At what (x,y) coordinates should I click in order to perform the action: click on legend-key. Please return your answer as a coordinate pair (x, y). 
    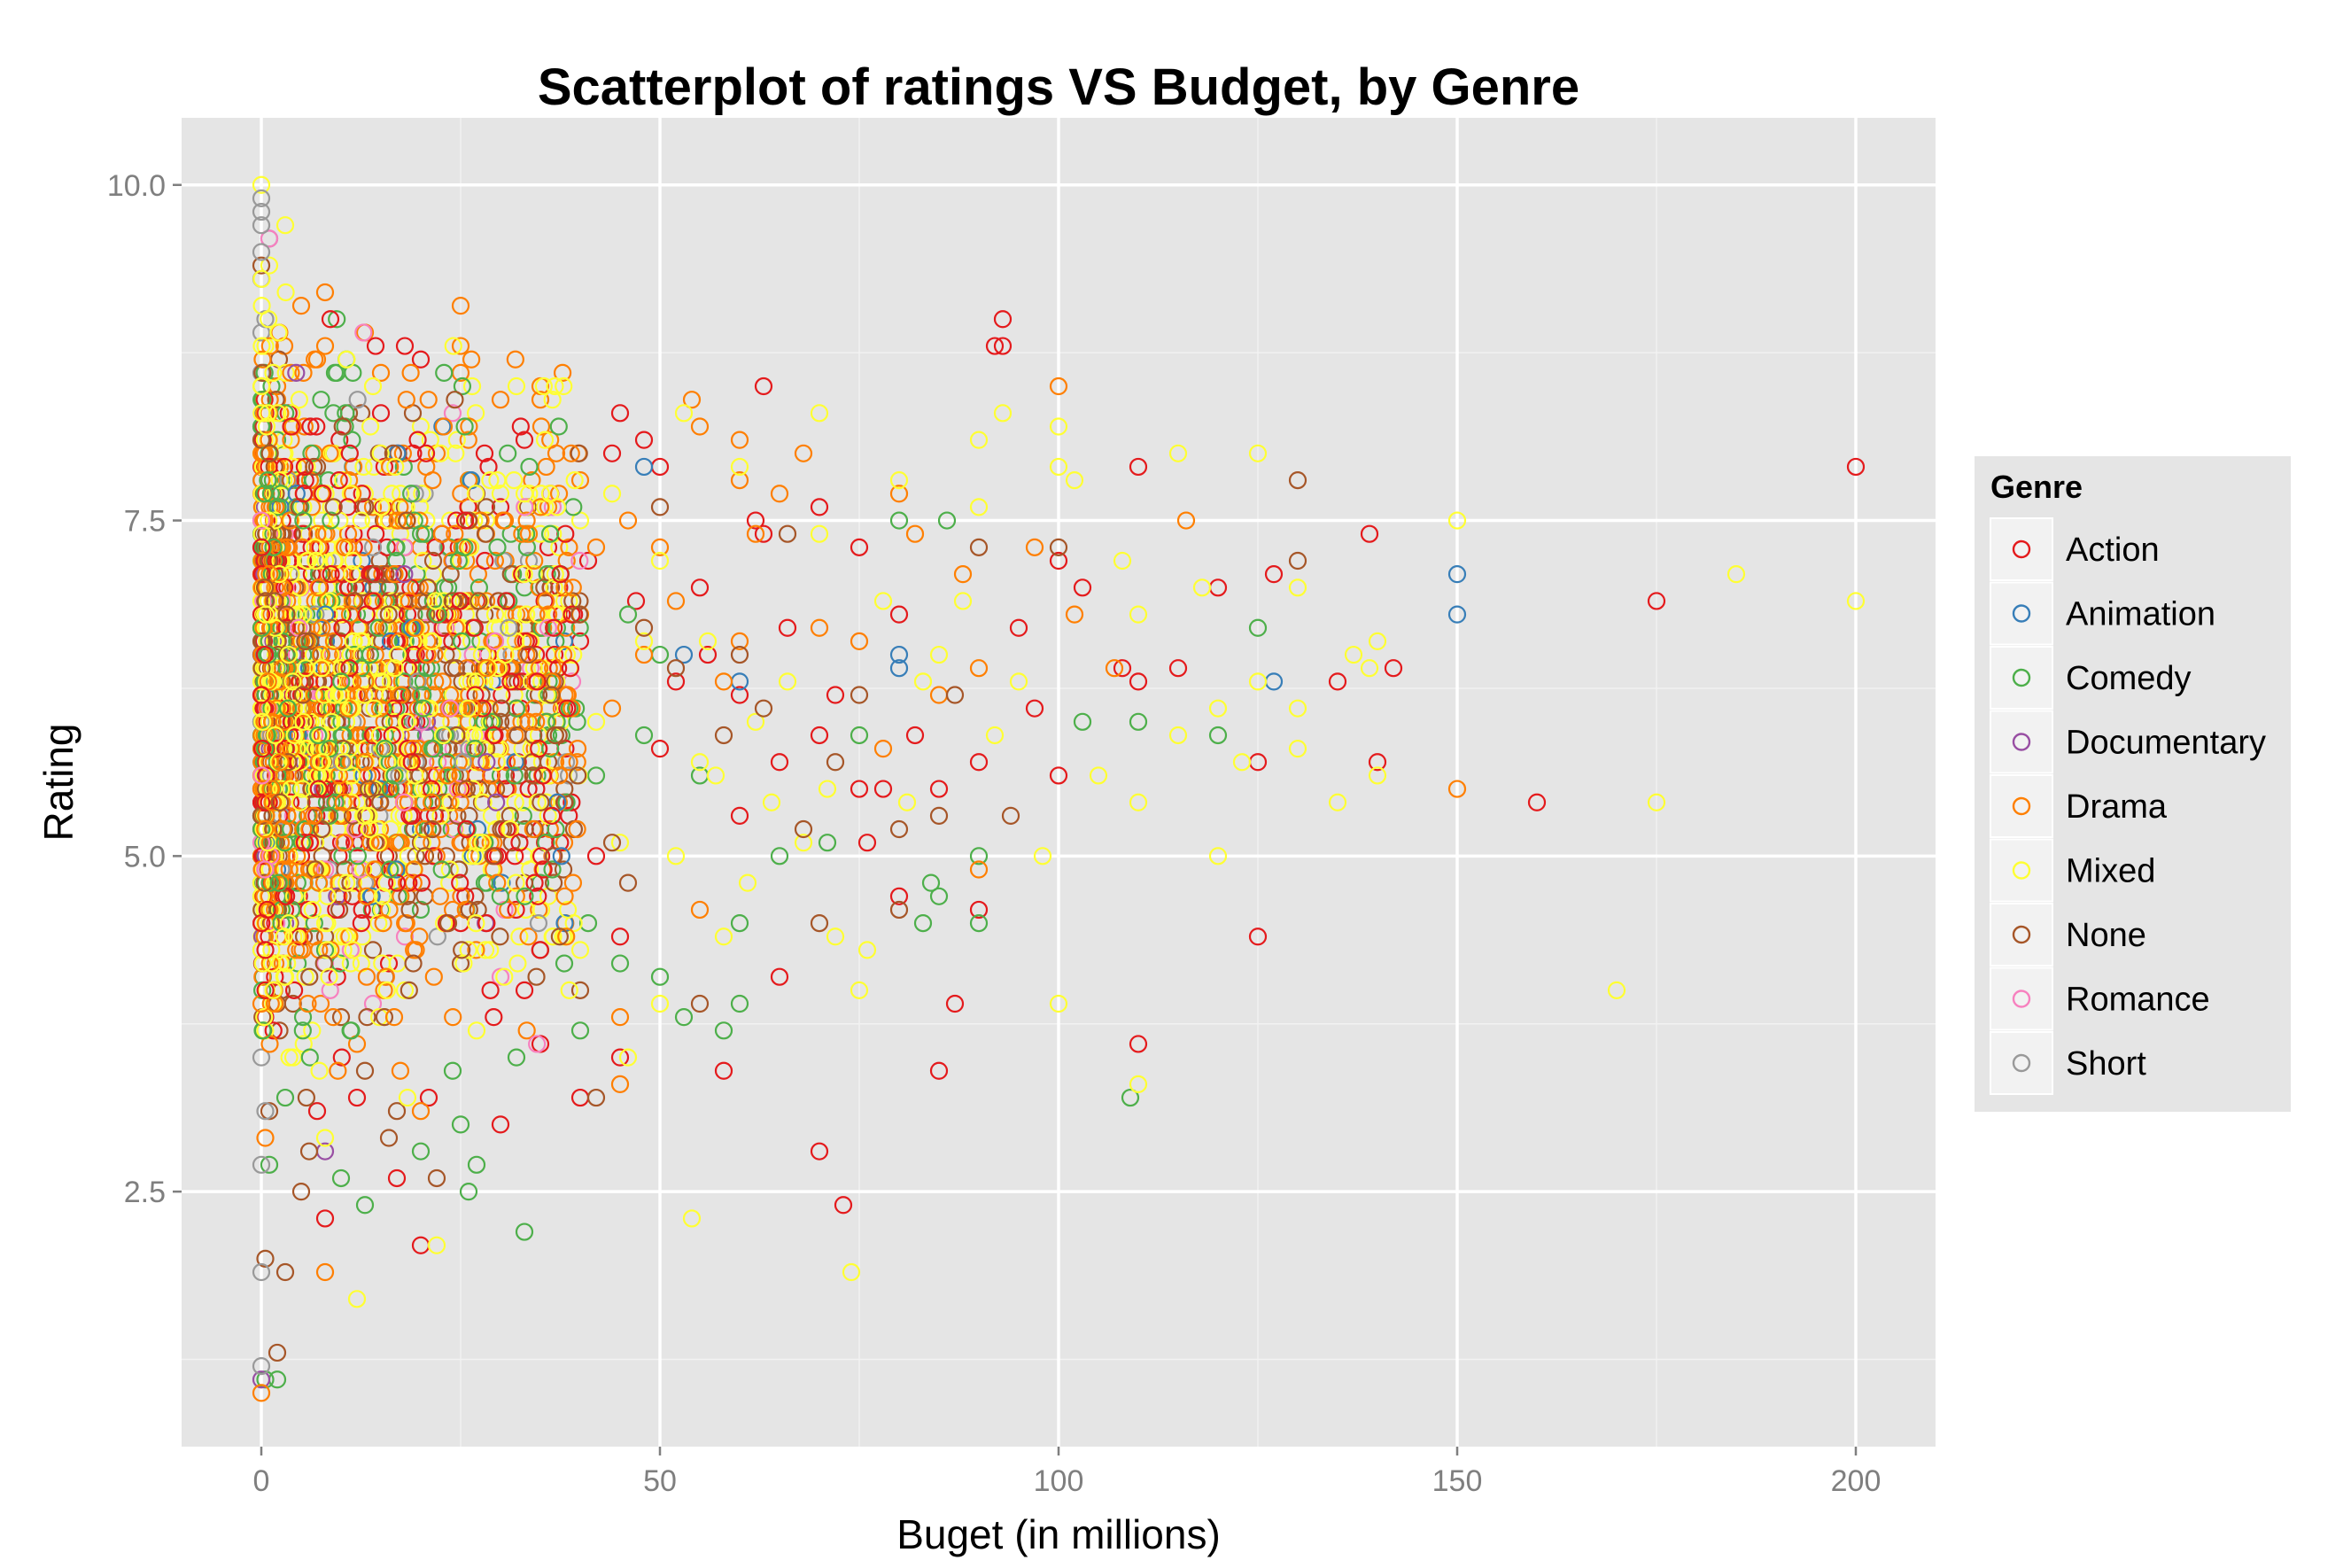
    Looking at the image, I should click on (2021, 742).